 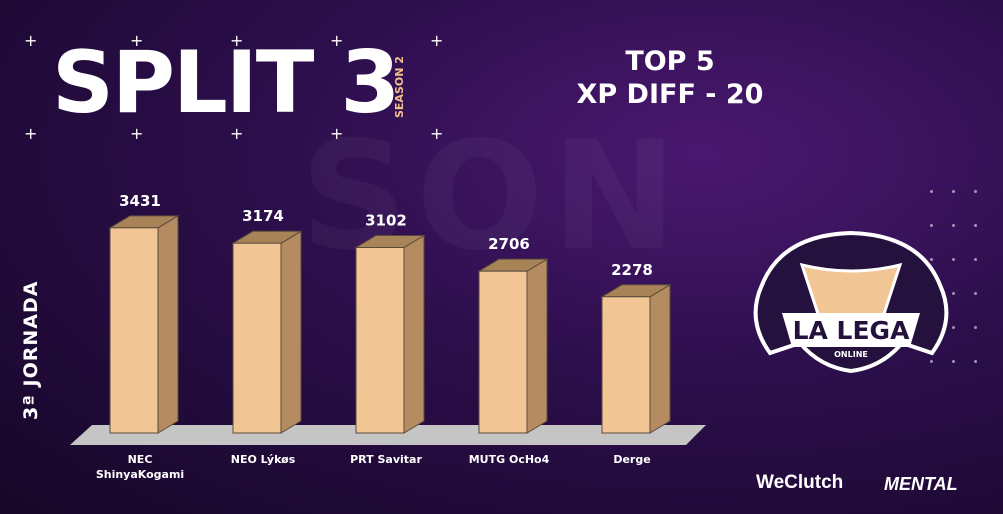 I want to click on chart-floor, so click(x=388, y=435).